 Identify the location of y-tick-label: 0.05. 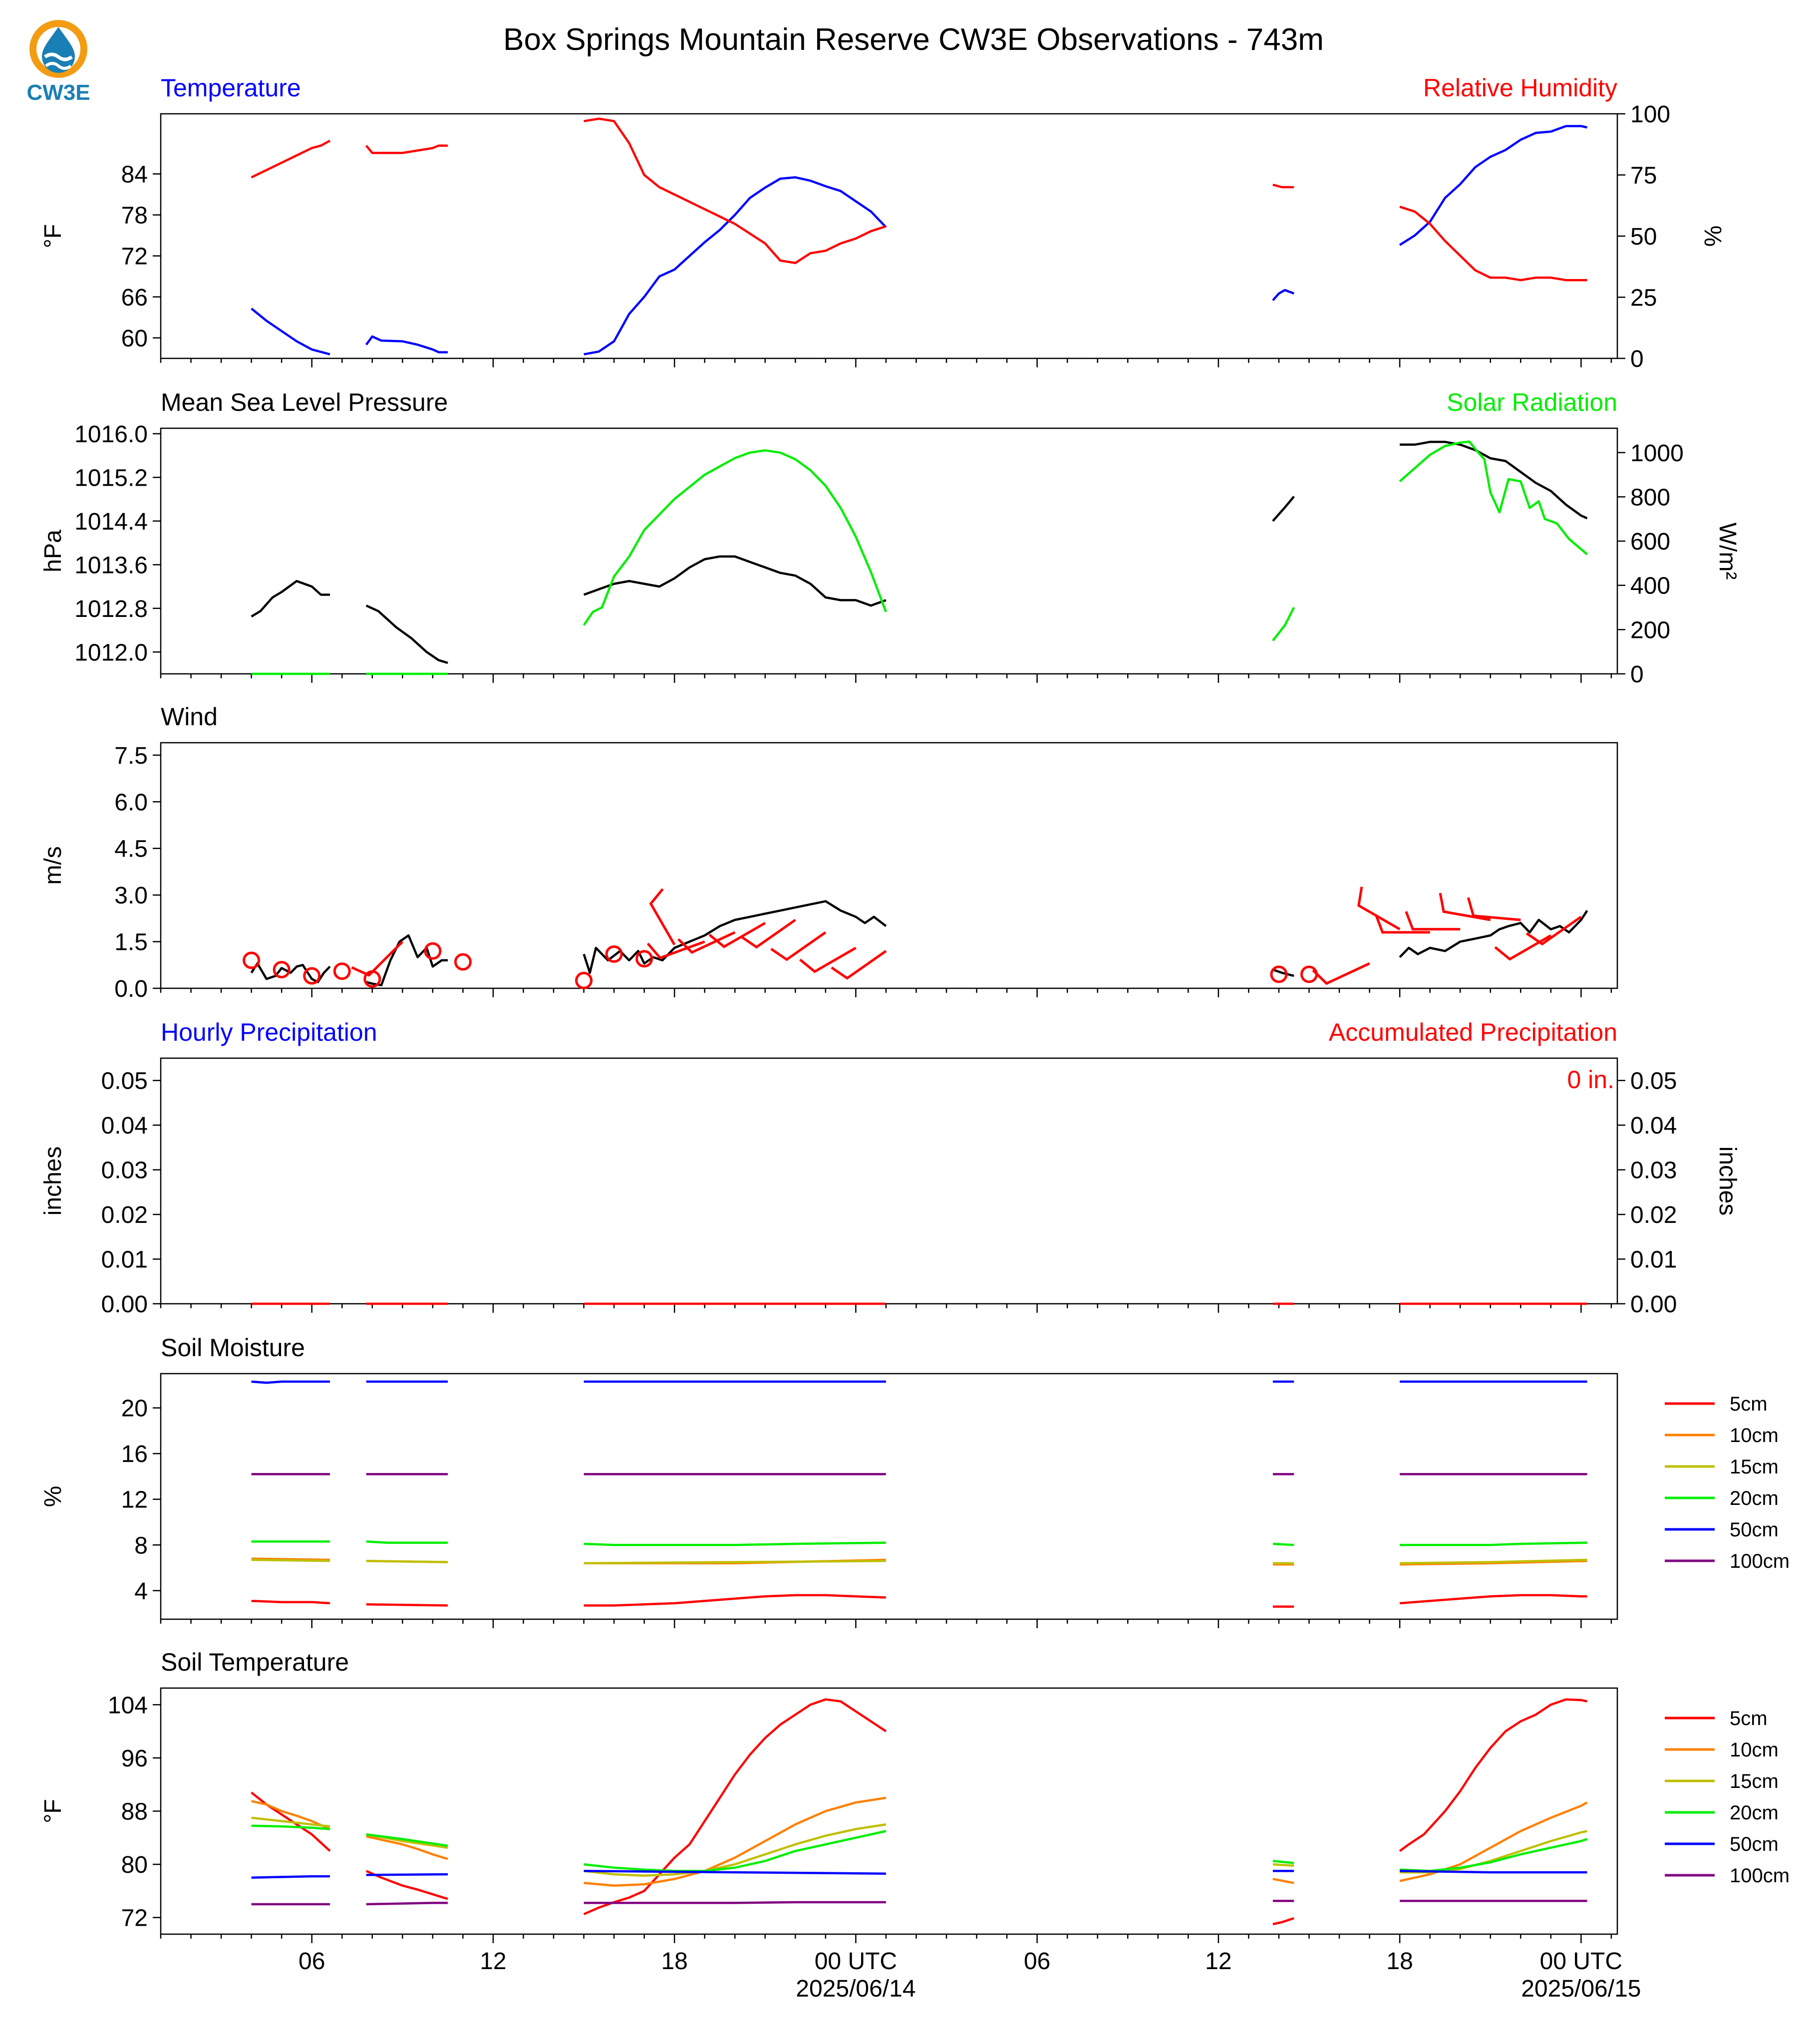
(124, 1081).